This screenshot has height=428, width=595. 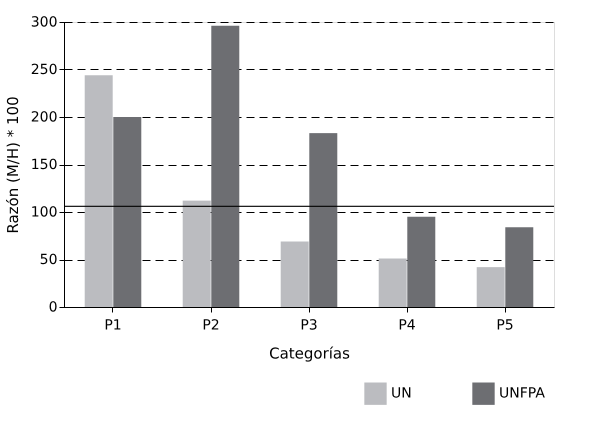 I want to click on y-tick-label: 300, so click(x=44, y=22).